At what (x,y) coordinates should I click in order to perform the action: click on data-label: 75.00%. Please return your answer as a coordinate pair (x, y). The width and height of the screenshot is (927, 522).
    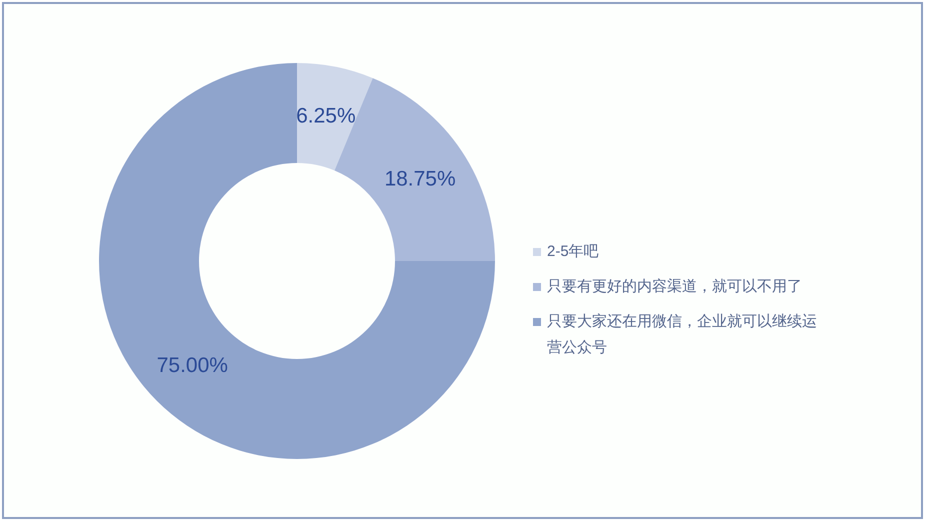
    Looking at the image, I should click on (192, 366).